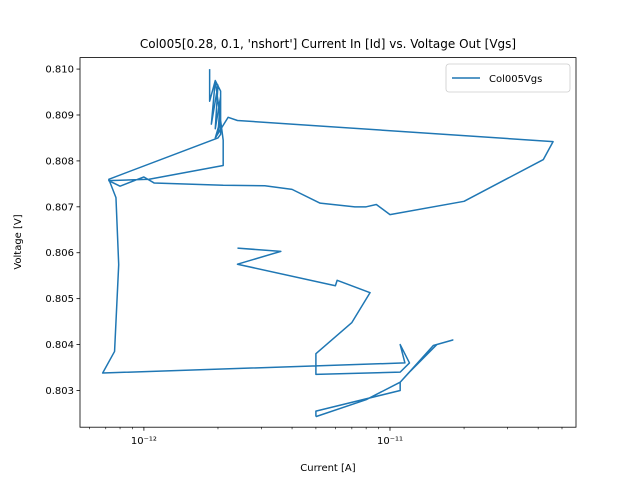 The height and width of the screenshot is (480, 640). I want to click on y-tick-label: 0.804, so click(59, 345).